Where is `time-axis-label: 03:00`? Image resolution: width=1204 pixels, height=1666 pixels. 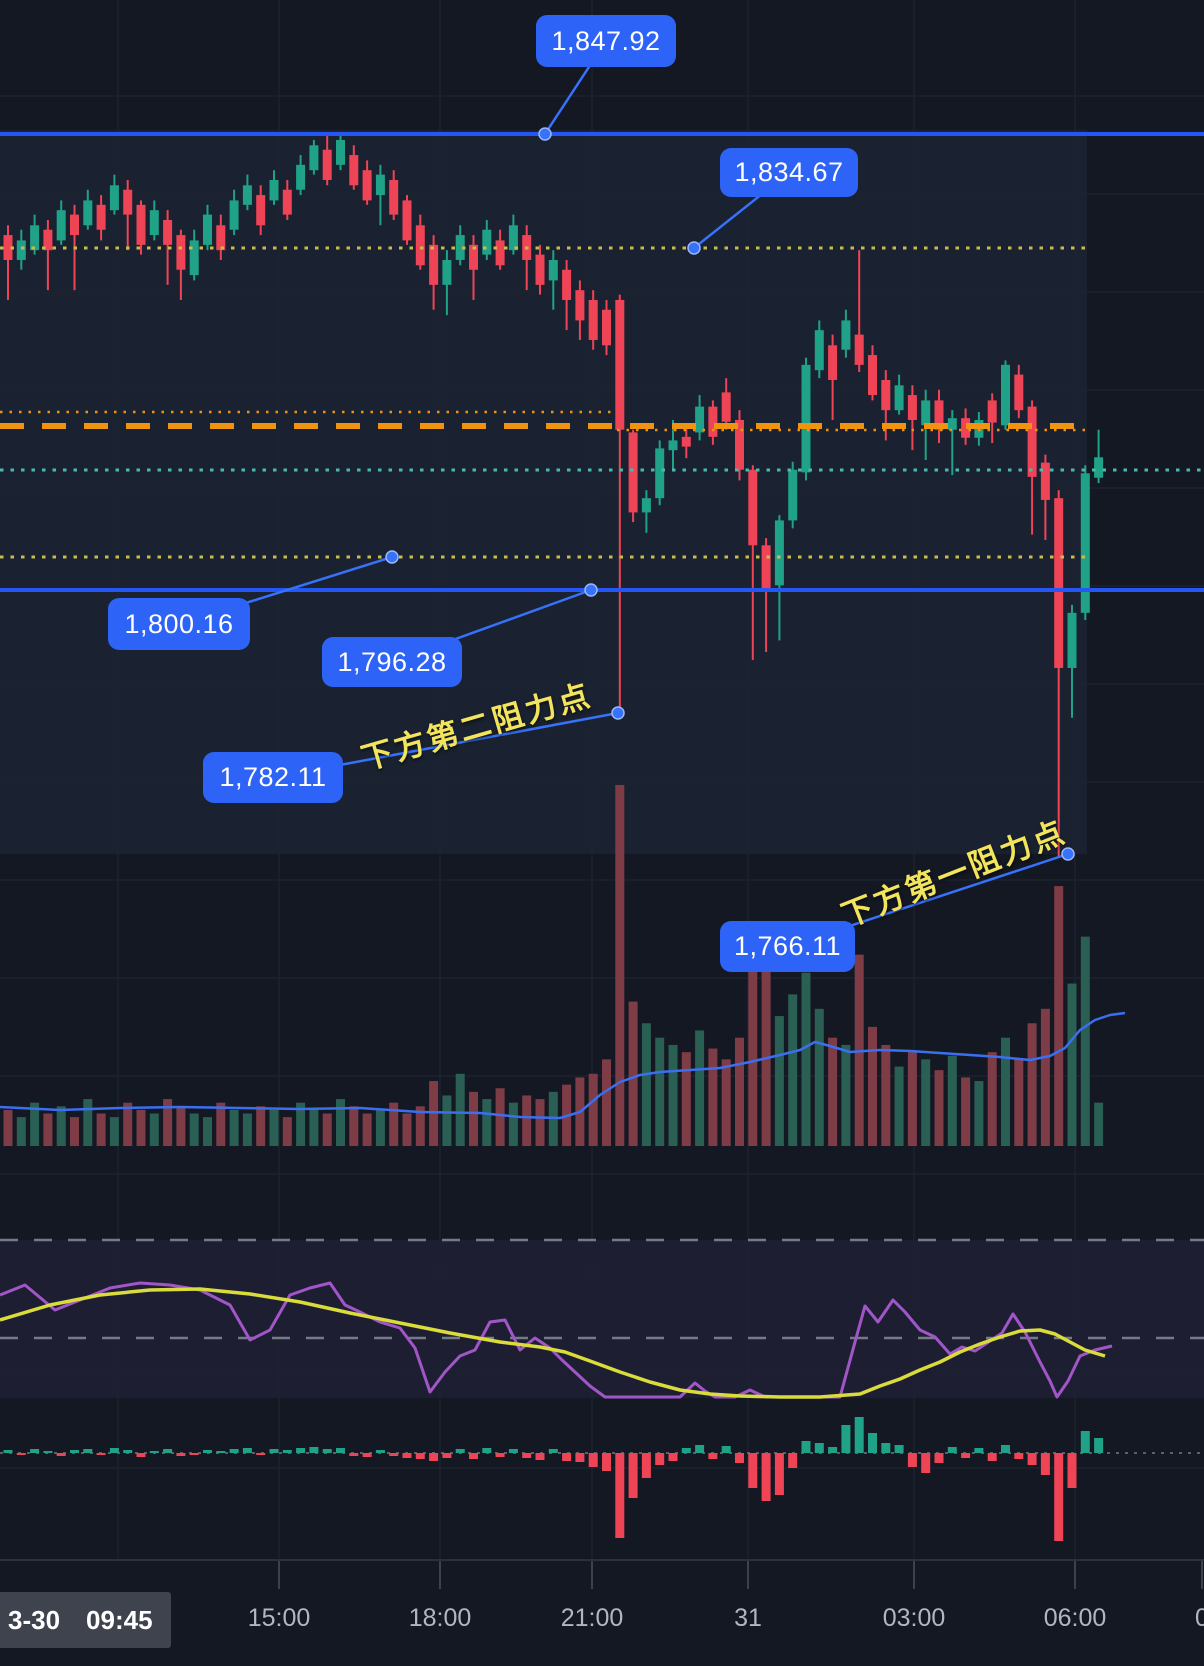
time-axis-label: 03:00 is located at coordinates (914, 1618).